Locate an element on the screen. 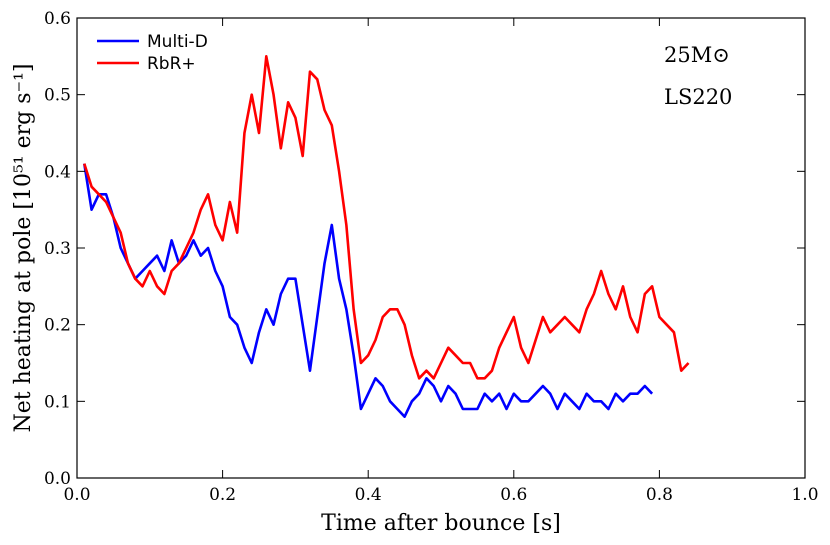 This screenshot has height=545, width=830. x-tick-label: 0.6 is located at coordinates (513, 495).